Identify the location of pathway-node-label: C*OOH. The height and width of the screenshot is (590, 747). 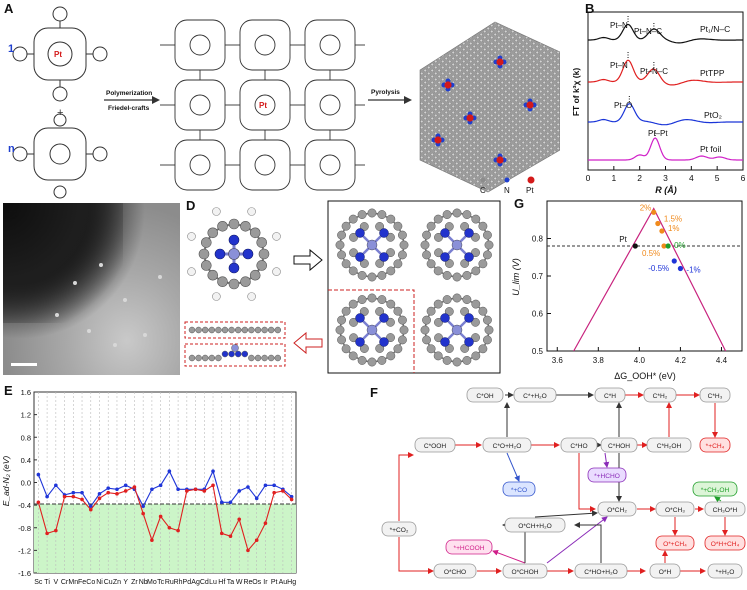
(435, 446).